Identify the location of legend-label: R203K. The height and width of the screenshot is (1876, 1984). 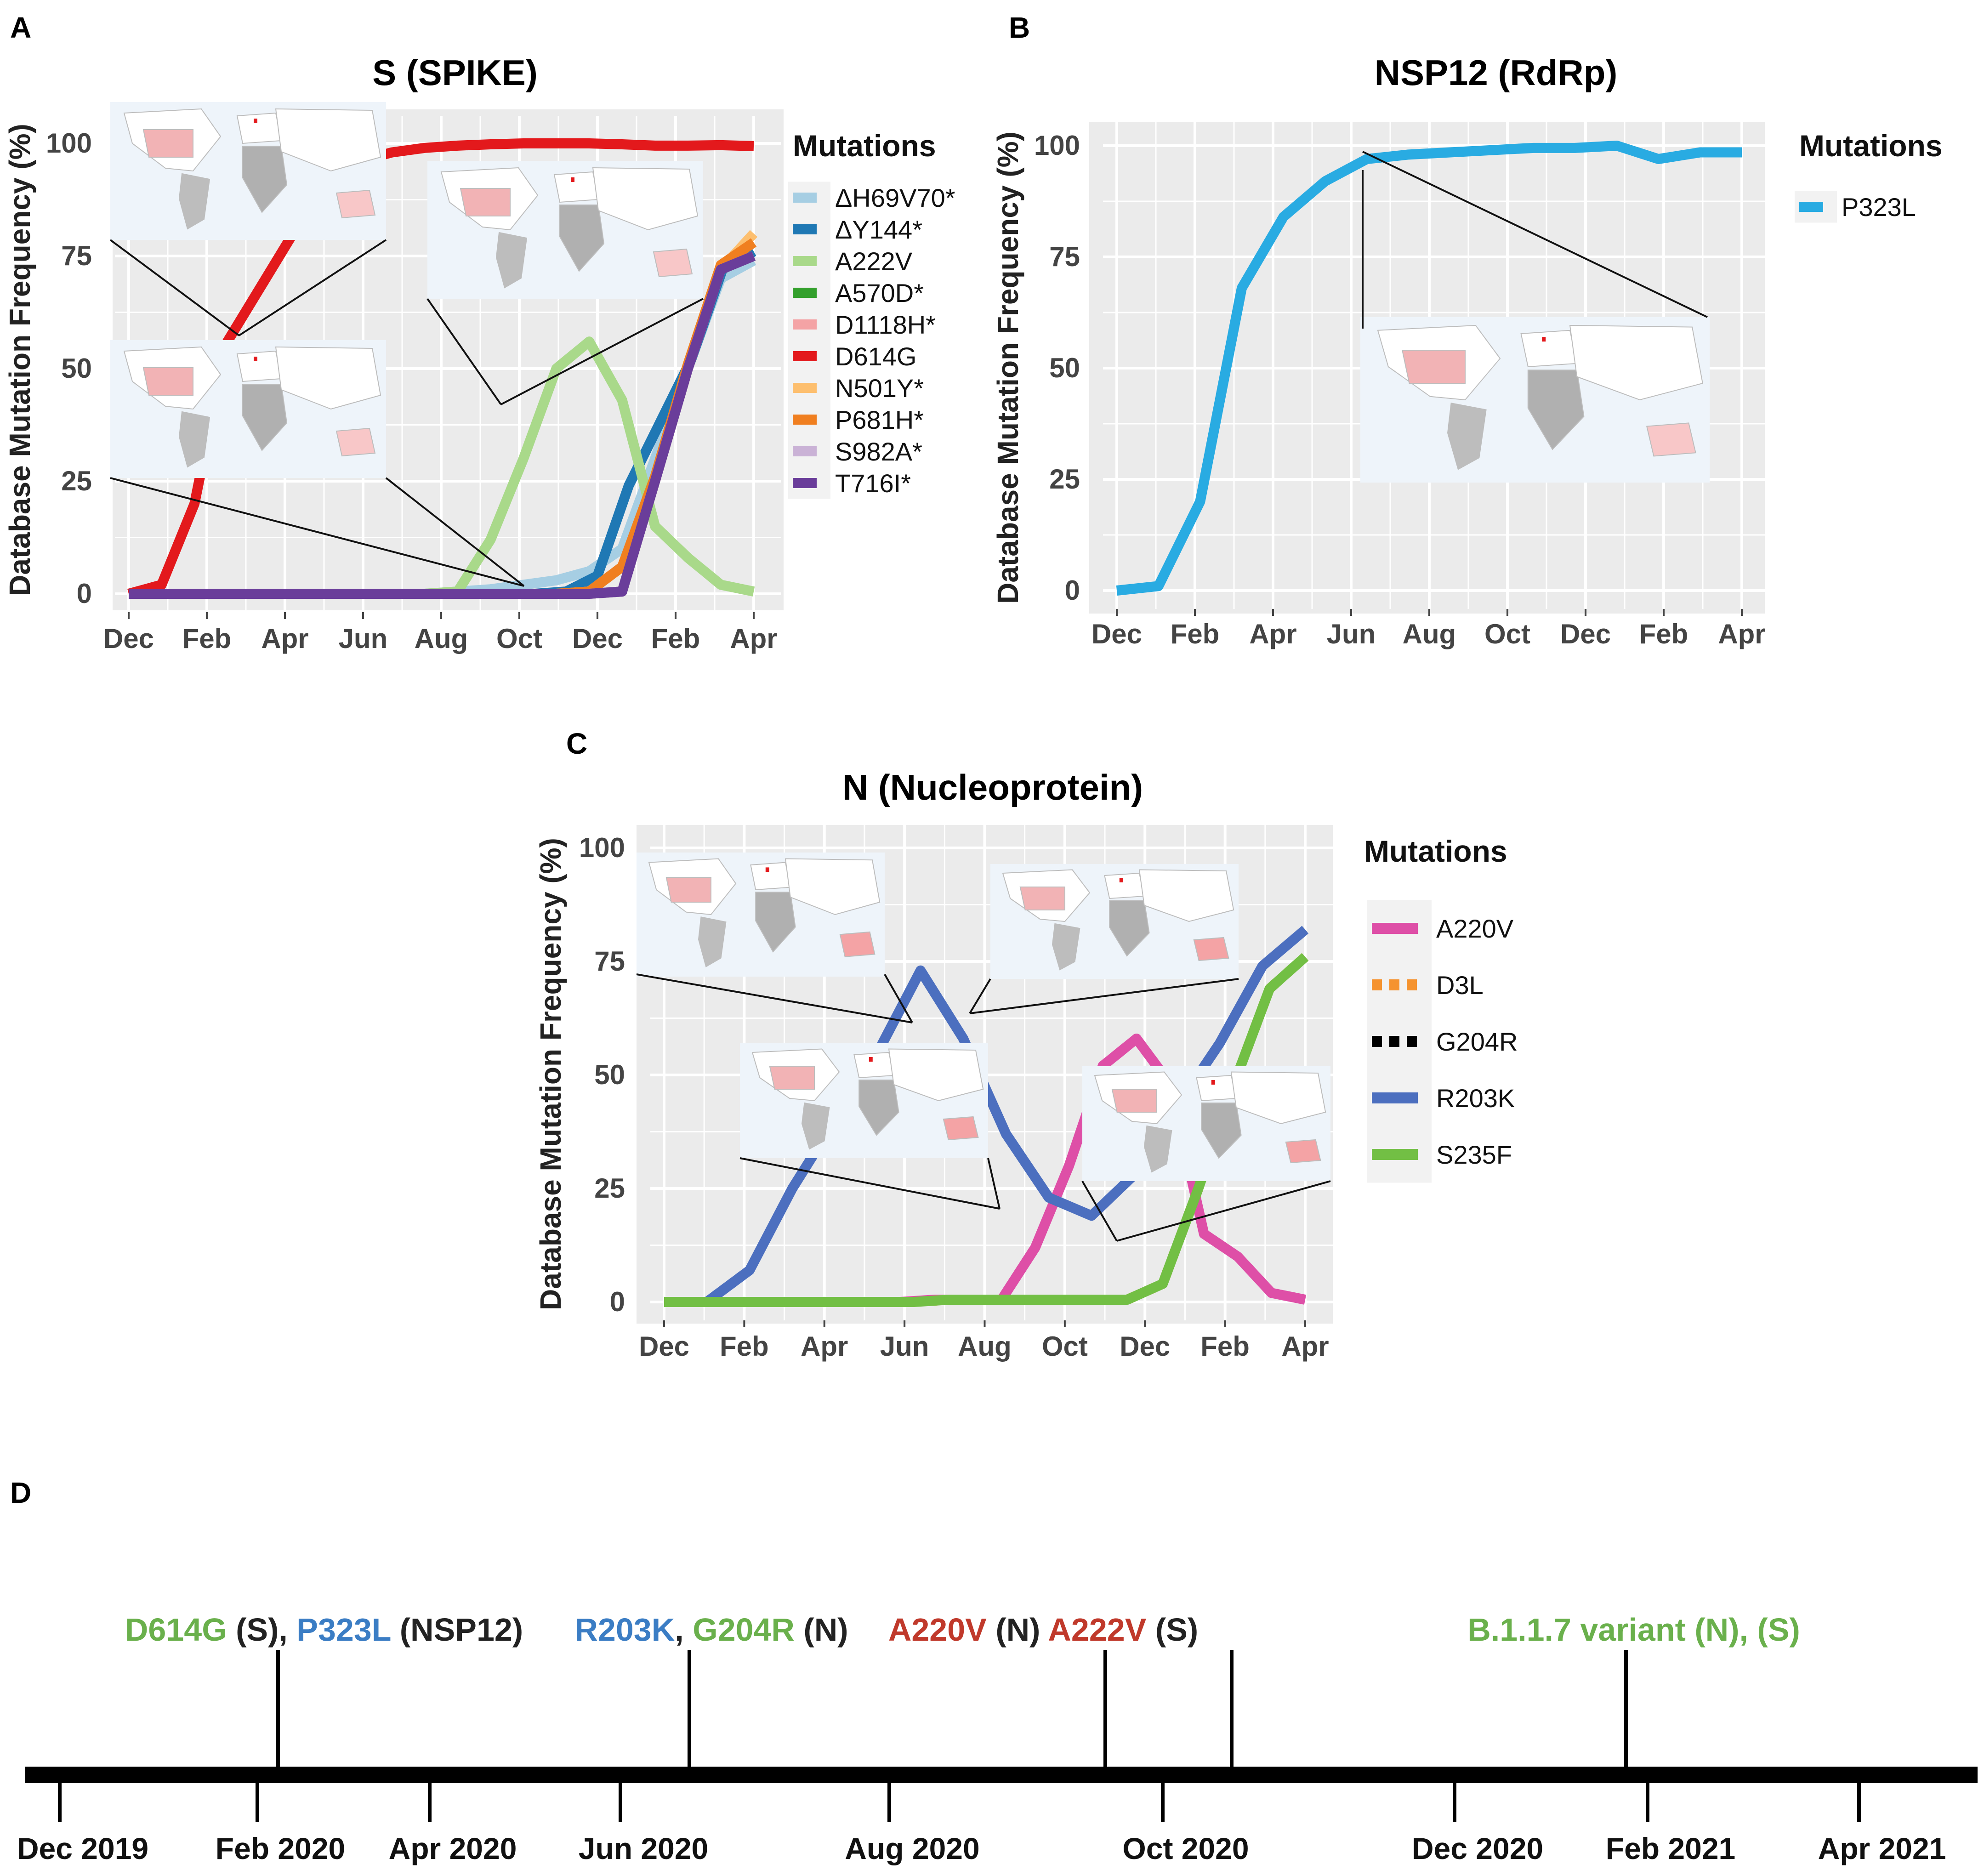
(1475, 1098).